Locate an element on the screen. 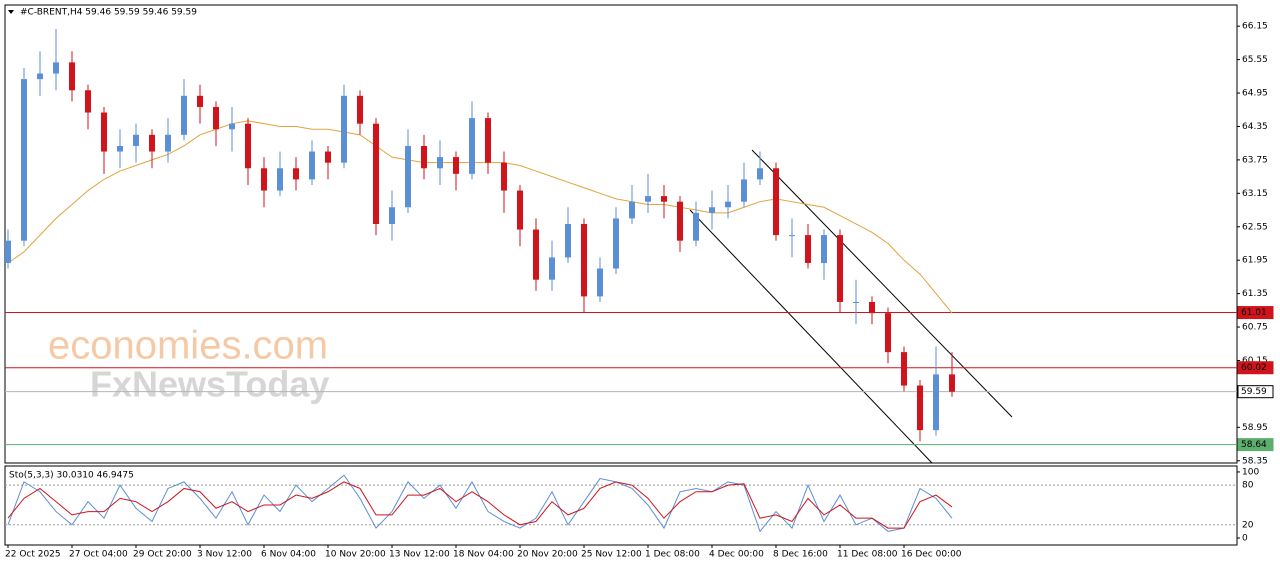  indicator-tick-label: 0 is located at coordinates (1245, 538).